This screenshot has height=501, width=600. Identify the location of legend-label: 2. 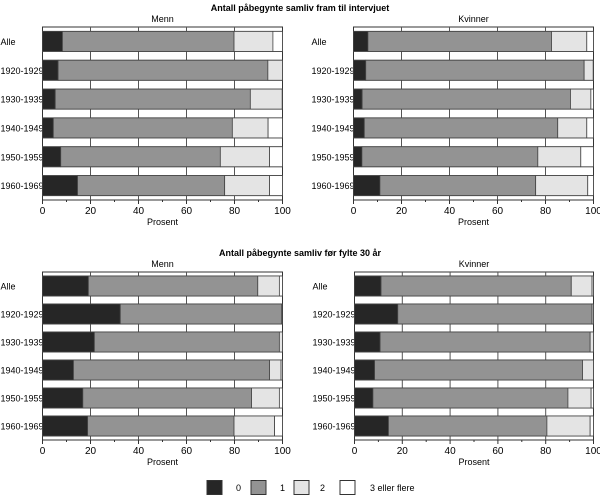
(322, 488).